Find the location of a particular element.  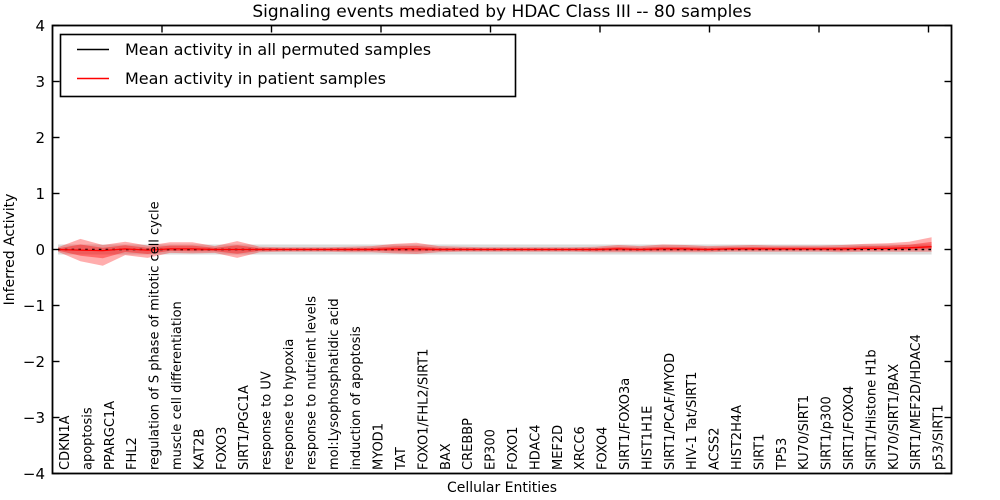

x-category-label: SIRT1 is located at coordinates (759, 452).